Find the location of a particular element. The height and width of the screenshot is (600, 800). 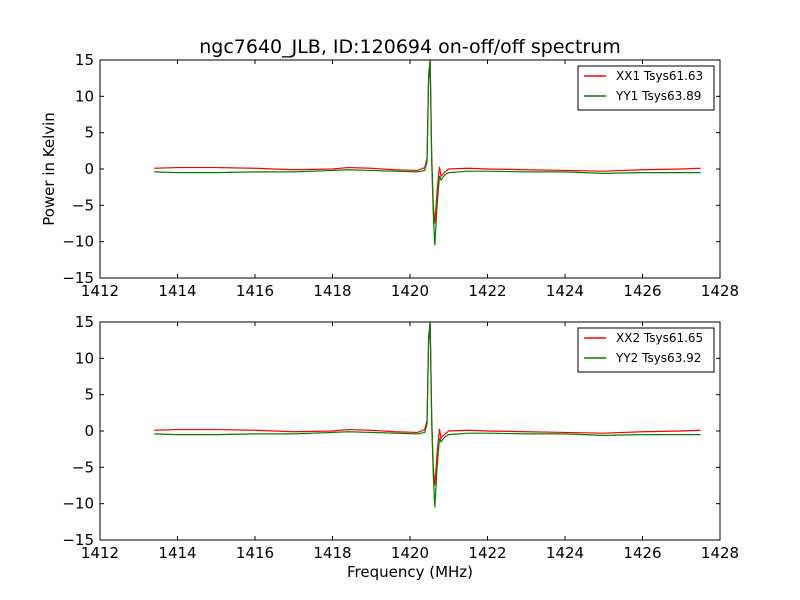

legend-label: XX2 Tsys61.65 is located at coordinates (659, 338).